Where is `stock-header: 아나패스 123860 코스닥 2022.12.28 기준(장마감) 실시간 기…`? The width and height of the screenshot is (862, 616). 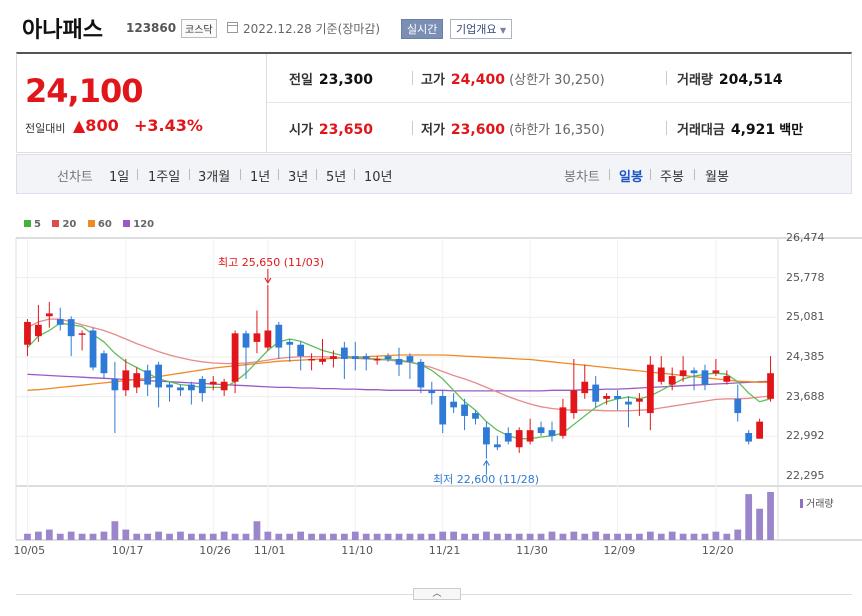 stock-header: 아나패스 123860 코스닥 2022.12.28 기준(장마감) 실시간 기… is located at coordinates (431, 25).